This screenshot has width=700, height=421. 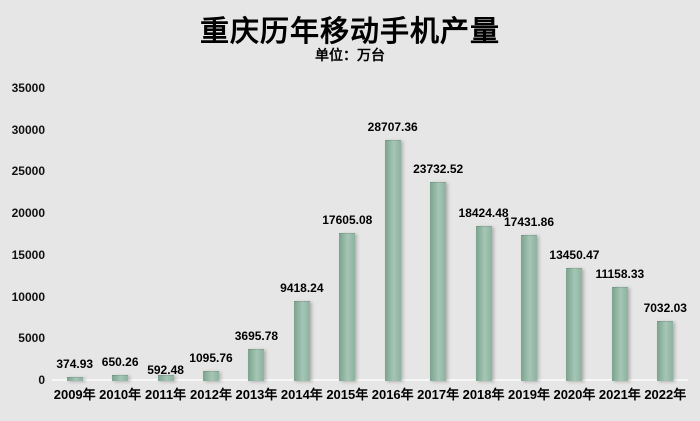 What do you see at coordinates (28, 254) in the screenshot?
I see `y-axis-tick-label: 15000` at bounding box center [28, 254].